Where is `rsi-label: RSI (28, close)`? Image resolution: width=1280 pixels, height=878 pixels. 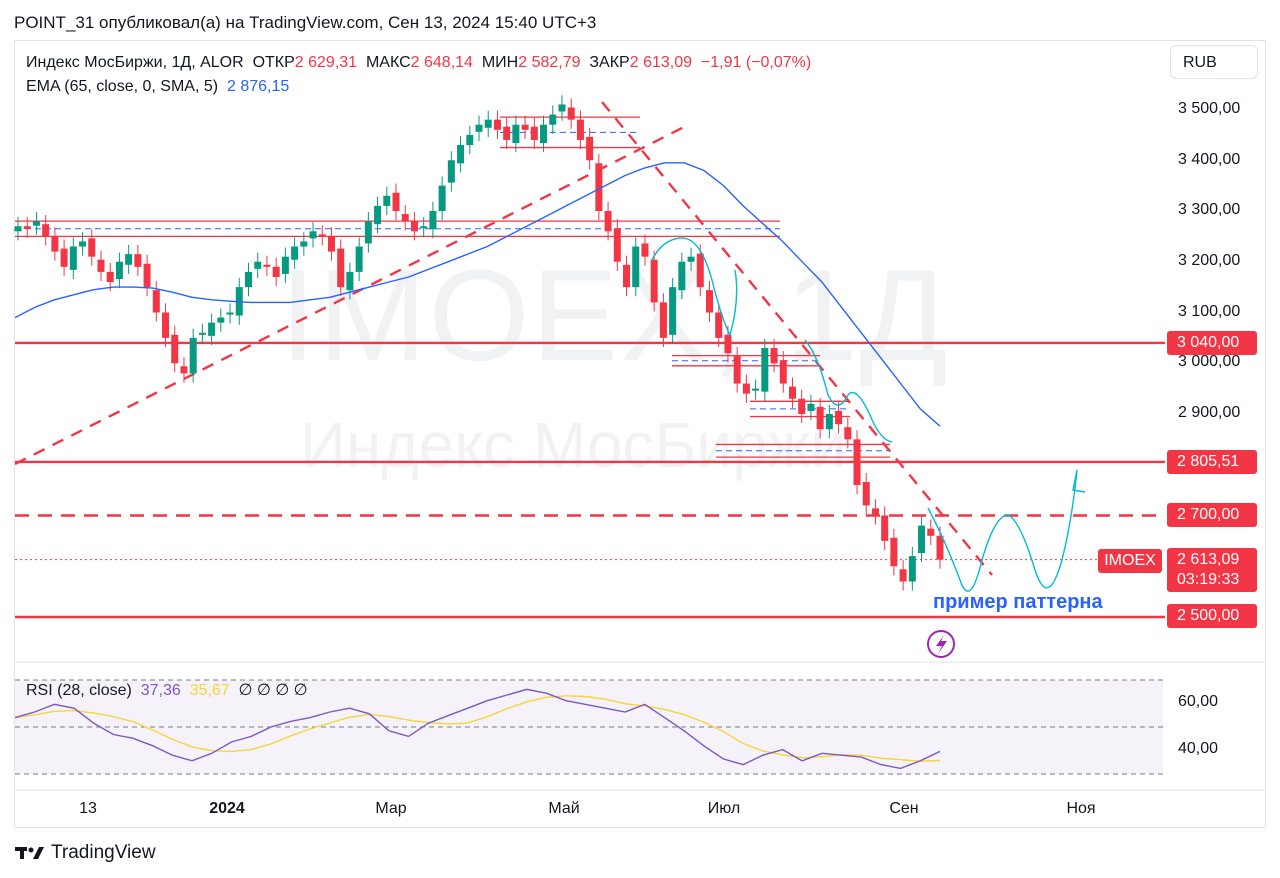
rsi-label: RSI (28, close) is located at coordinates (79, 690).